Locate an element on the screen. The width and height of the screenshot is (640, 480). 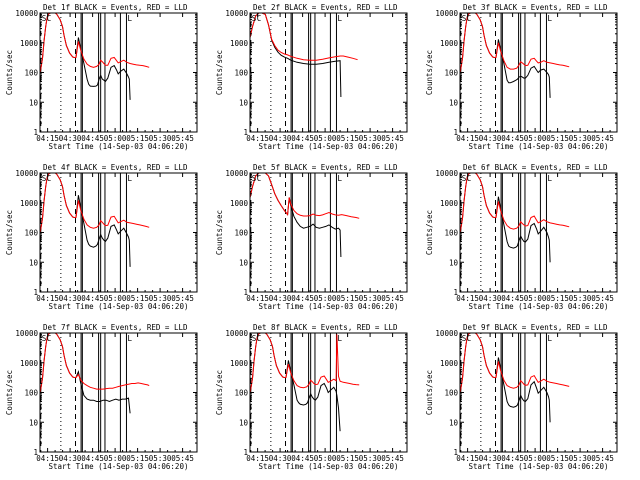
chart-title: Det 8f BLACK = Events, RED = LLD is located at coordinates (325, 327).